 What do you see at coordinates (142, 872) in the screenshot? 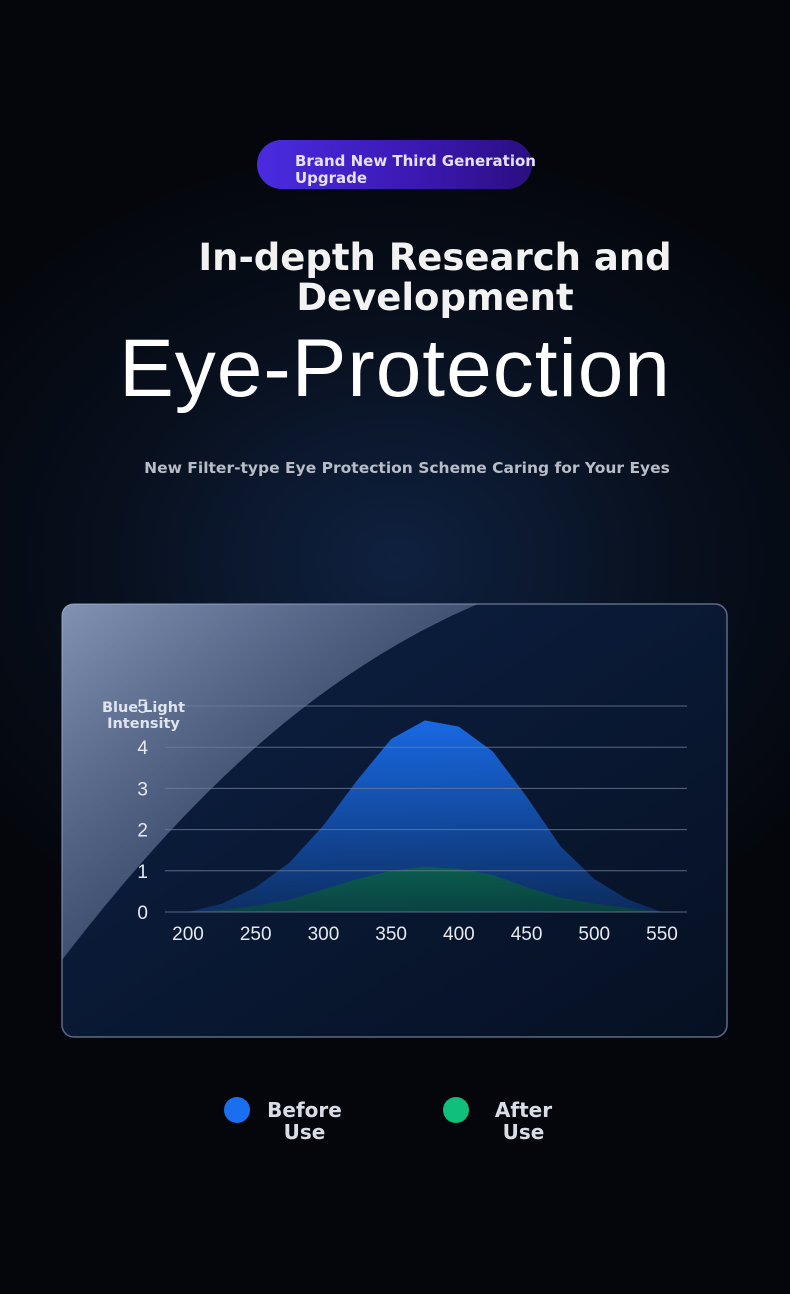
I see `y-tick-label: 1` at bounding box center [142, 872].